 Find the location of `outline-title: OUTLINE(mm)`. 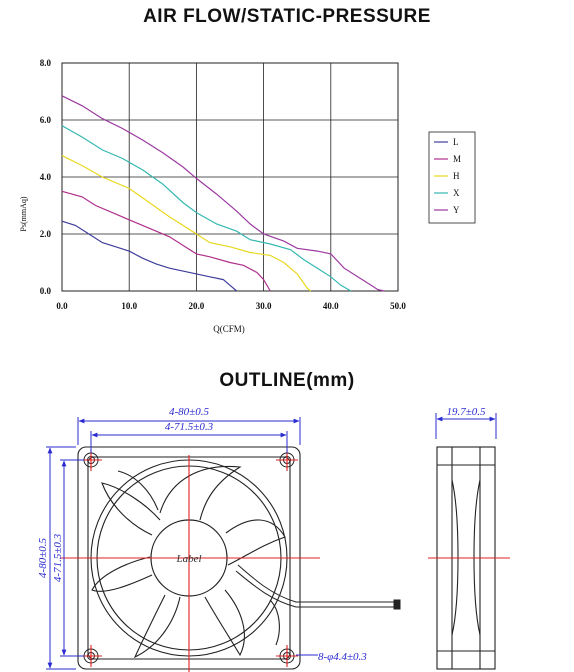

outline-title: OUTLINE(mm) is located at coordinates (287, 380).